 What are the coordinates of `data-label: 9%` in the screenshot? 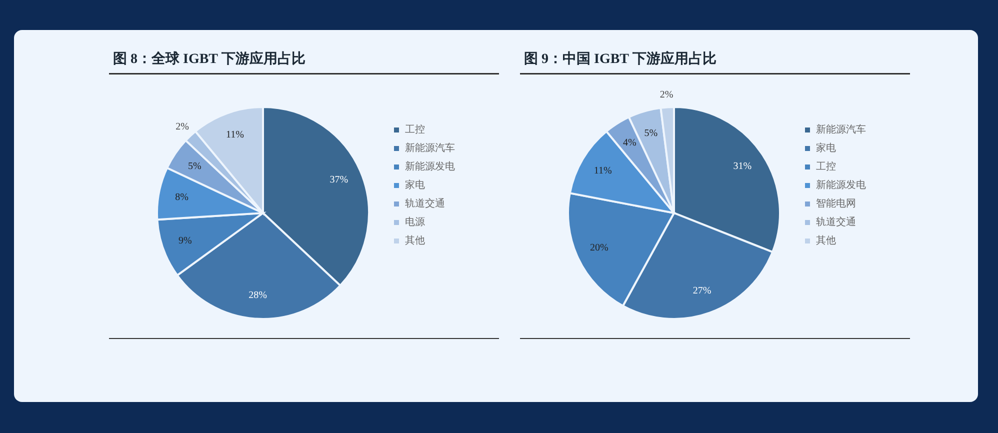 It's located at (185, 241).